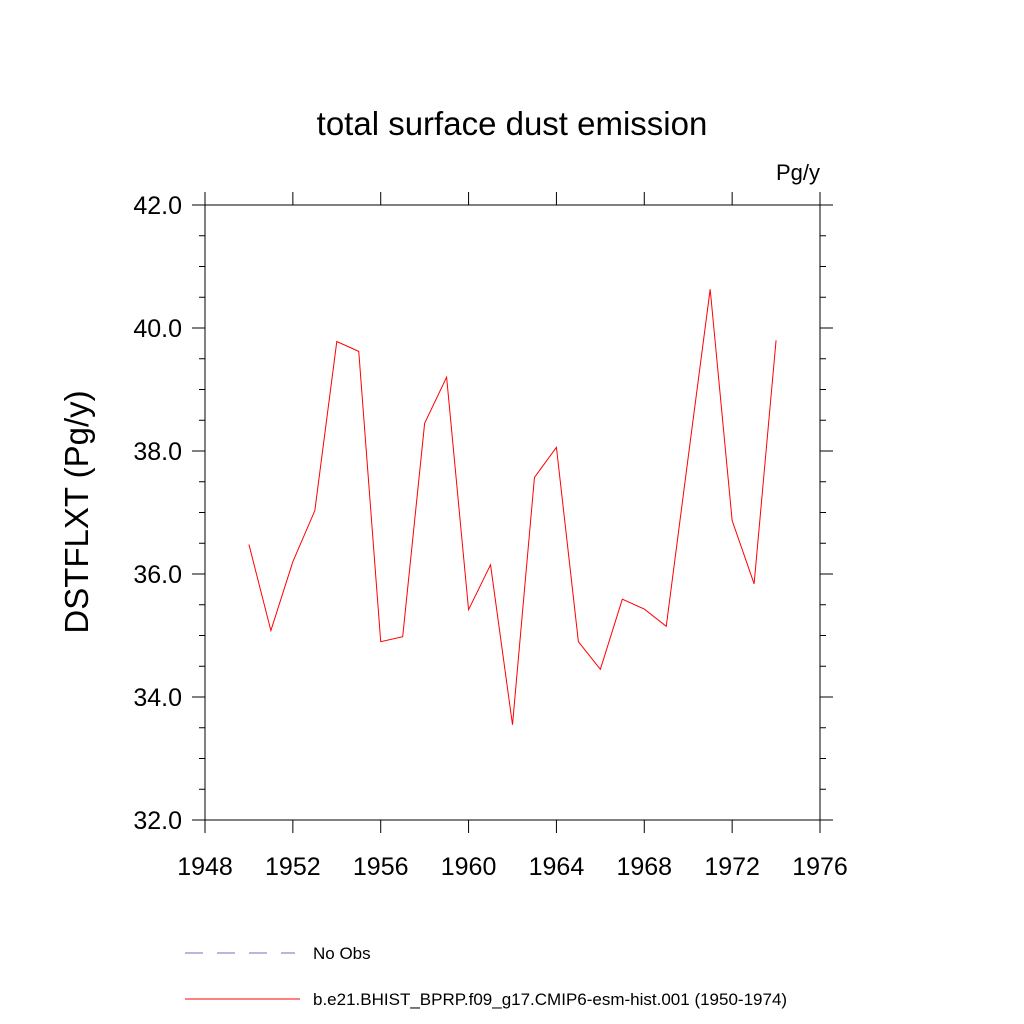  What do you see at coordinates (342, 953) in the screenshot?
I see `legend-label-no-obs: No Obs` at bounding box center [342, 953].